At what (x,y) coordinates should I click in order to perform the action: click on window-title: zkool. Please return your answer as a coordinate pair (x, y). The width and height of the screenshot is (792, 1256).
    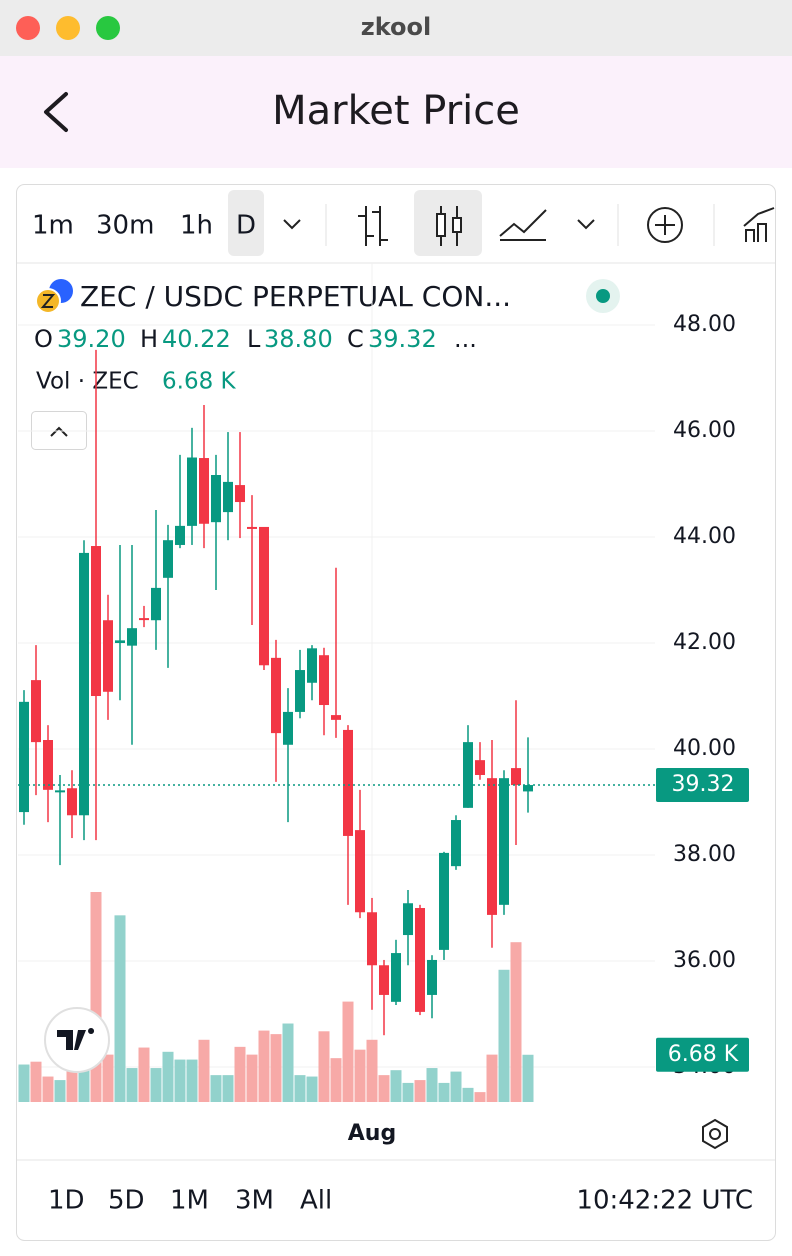
    Looking at the image, I should click on (396, 27).